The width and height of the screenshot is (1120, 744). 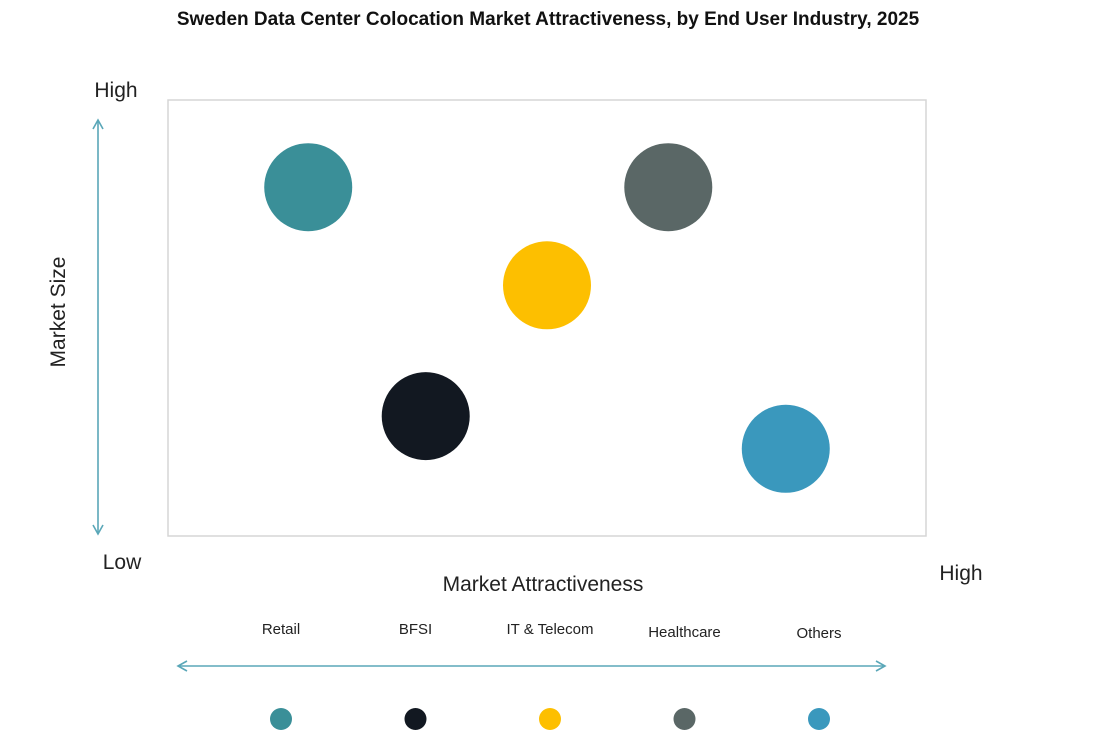 I want to click on legend-label-retail: Retail, so click(x=281, y=629).